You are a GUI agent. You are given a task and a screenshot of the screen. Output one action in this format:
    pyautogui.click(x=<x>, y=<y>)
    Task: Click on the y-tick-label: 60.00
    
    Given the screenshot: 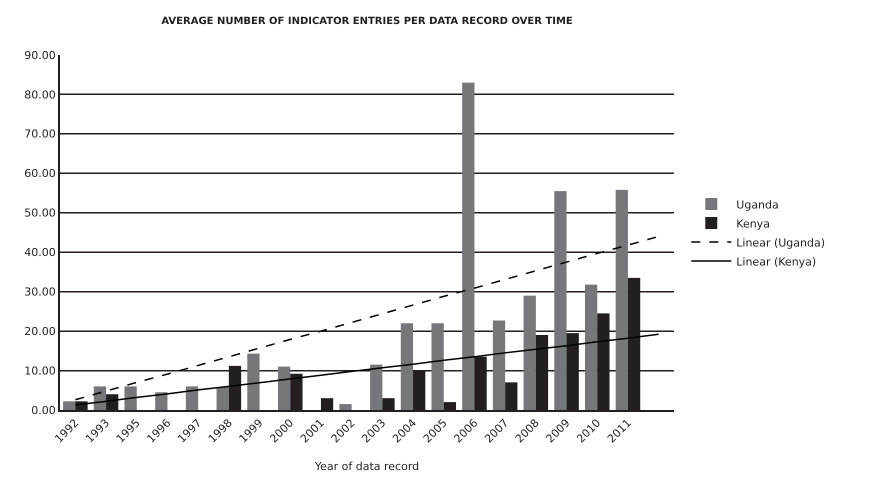 What is the action you would take?
    pyautogui.click(x=40, y=173)
    